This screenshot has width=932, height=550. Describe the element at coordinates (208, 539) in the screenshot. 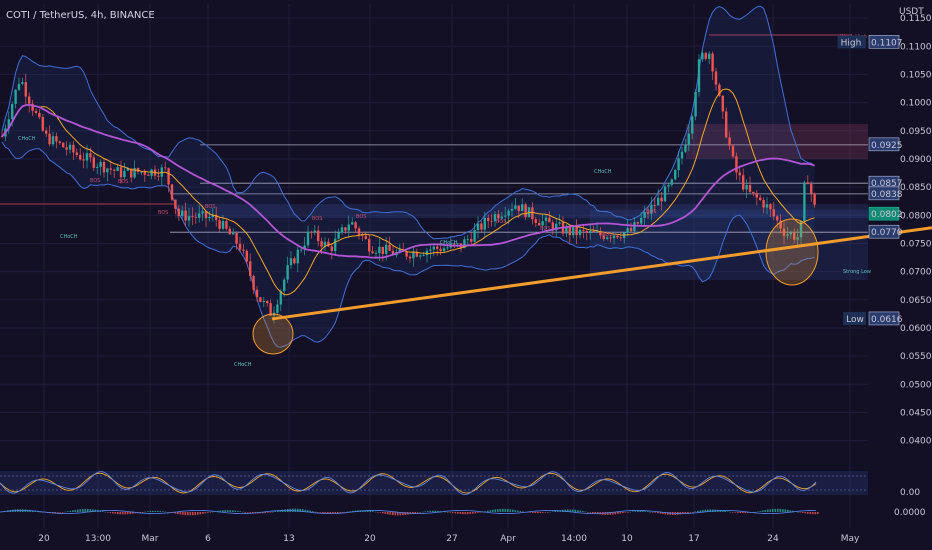

I see `time-tick-label: 6` at that location.